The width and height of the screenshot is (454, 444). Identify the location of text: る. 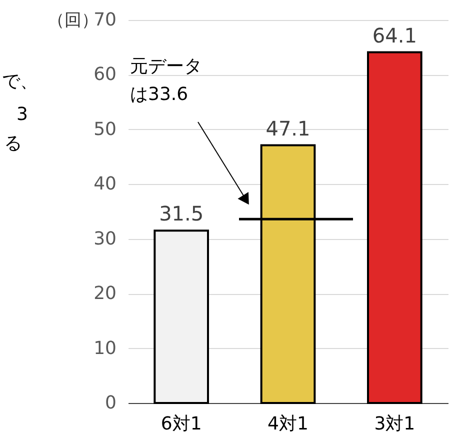
(13, 143).